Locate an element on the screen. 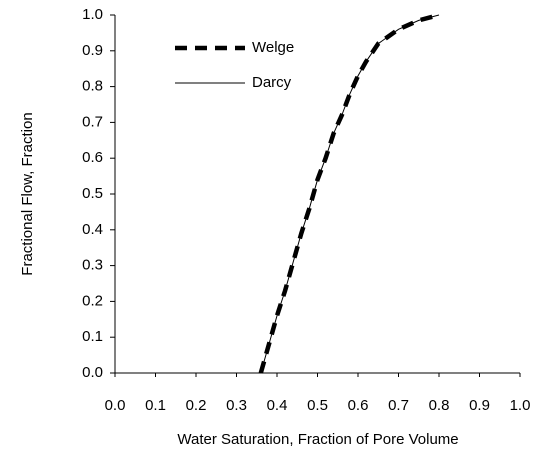  legend-label: Darcy is located at coordinates (272, 82).